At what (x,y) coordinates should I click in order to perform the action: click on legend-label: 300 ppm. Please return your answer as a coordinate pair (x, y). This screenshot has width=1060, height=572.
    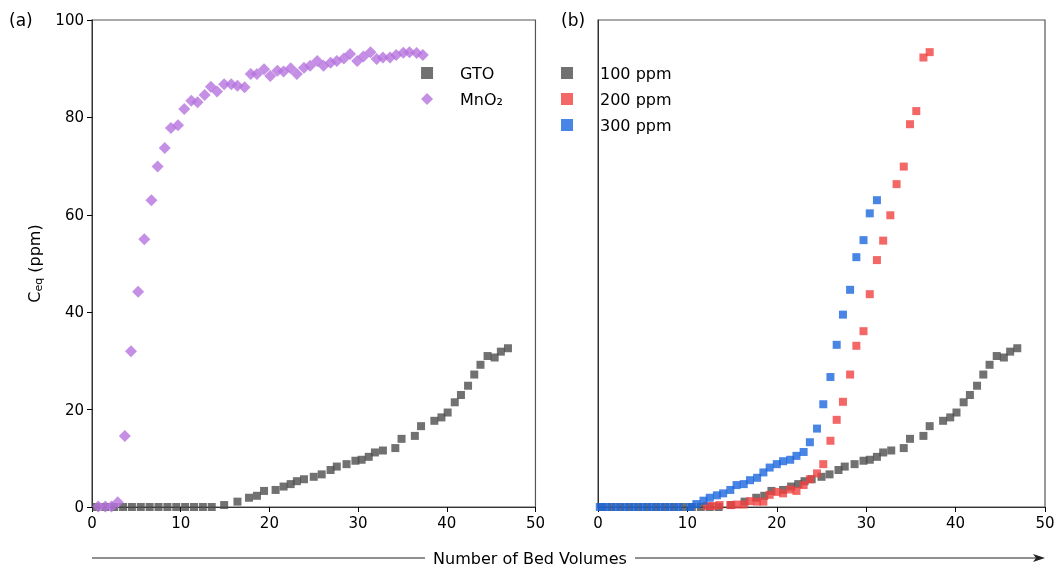
    Looking at the image, I should click on (636, 125).